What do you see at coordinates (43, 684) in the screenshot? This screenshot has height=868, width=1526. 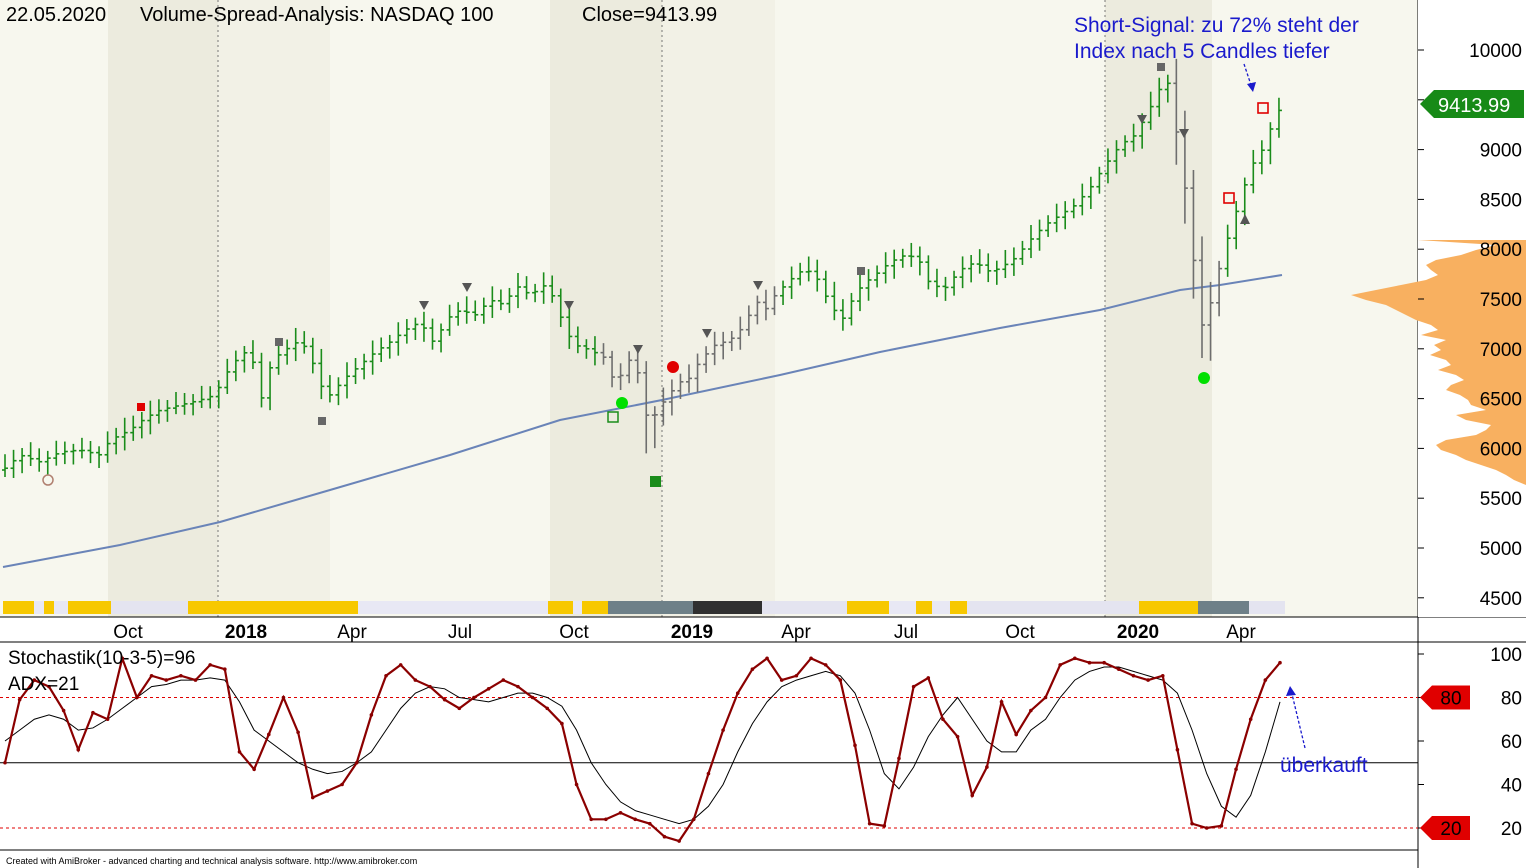 I see `adx-label: ADX=21` at bounding box center [43, 684].